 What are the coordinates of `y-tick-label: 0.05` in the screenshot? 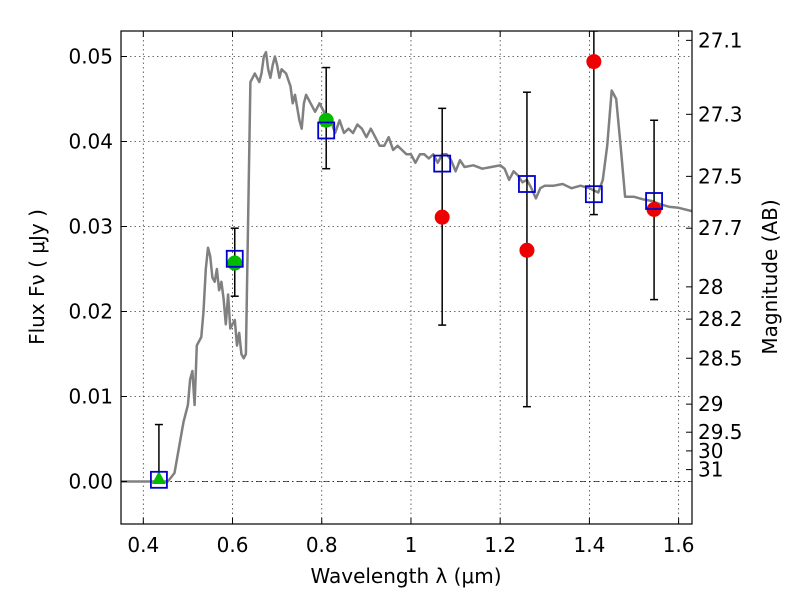 It's located at (90, 57).